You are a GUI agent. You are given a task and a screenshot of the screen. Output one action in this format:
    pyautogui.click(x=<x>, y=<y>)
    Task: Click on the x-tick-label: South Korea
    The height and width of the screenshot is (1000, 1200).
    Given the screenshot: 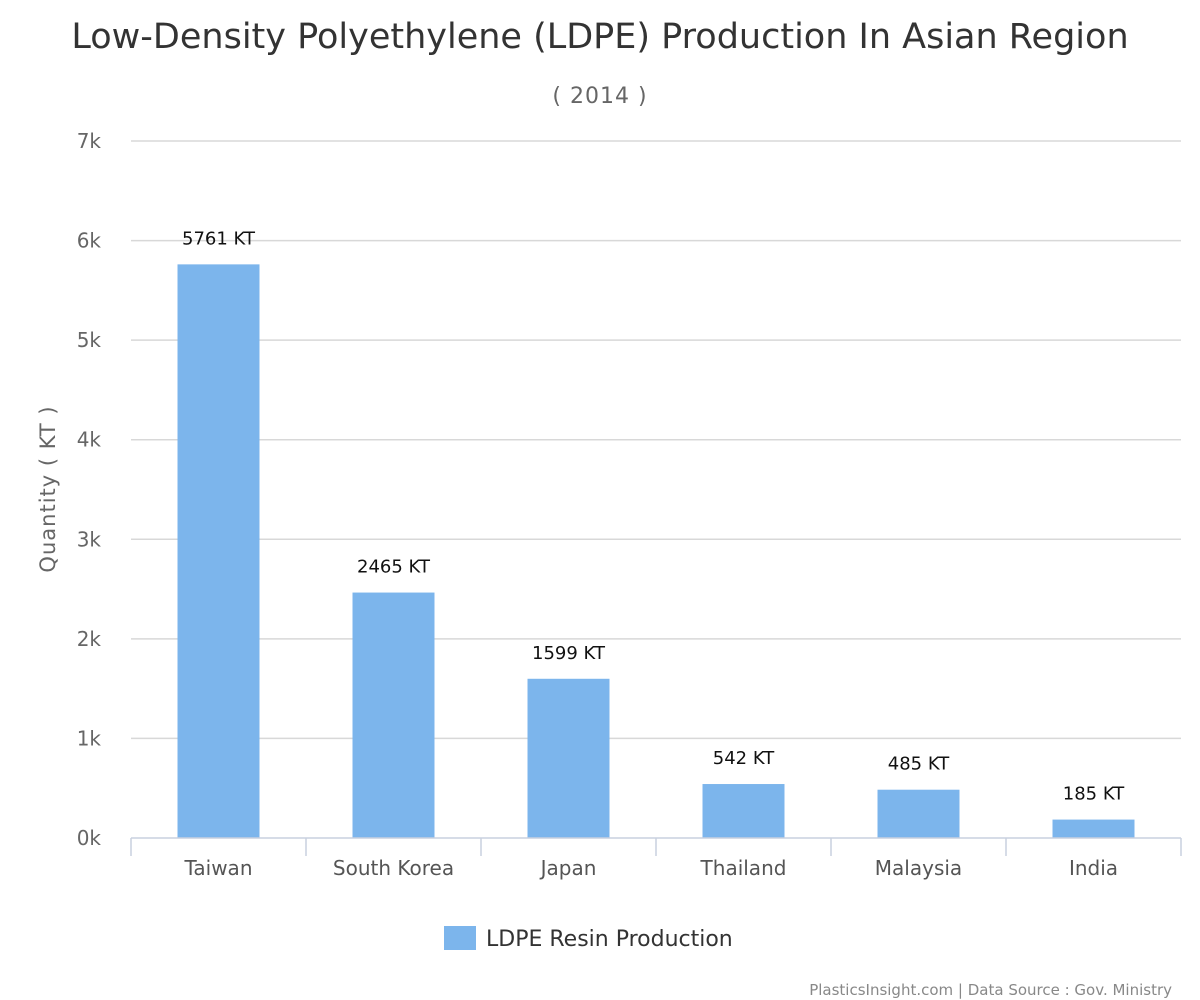 What is the action you would take?
    pyautogui.click(x=393, y=868)
    